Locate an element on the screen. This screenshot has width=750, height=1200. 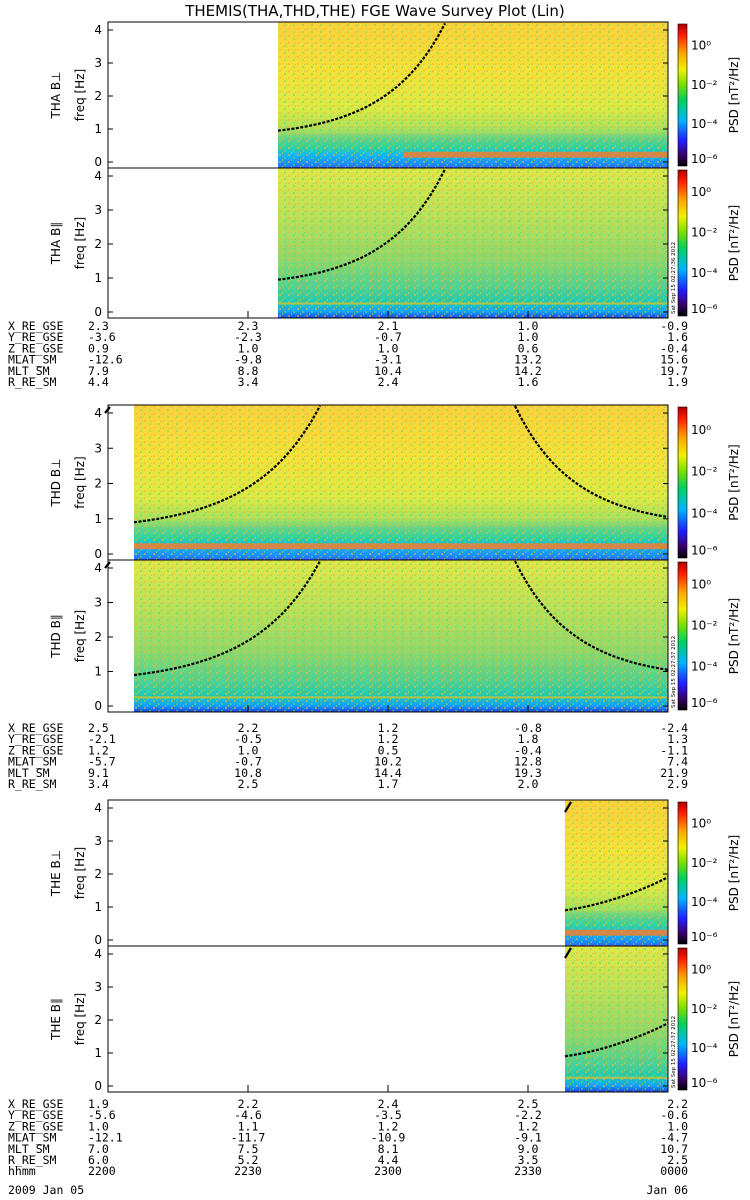
ephemeris-value: 1.3 is located at coordinates (677, 739).